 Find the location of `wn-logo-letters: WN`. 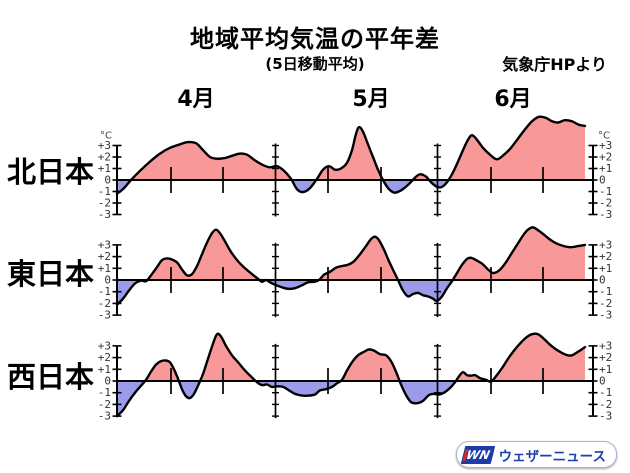

wn-logo-letters: WN is located at coordinates (478, 454).